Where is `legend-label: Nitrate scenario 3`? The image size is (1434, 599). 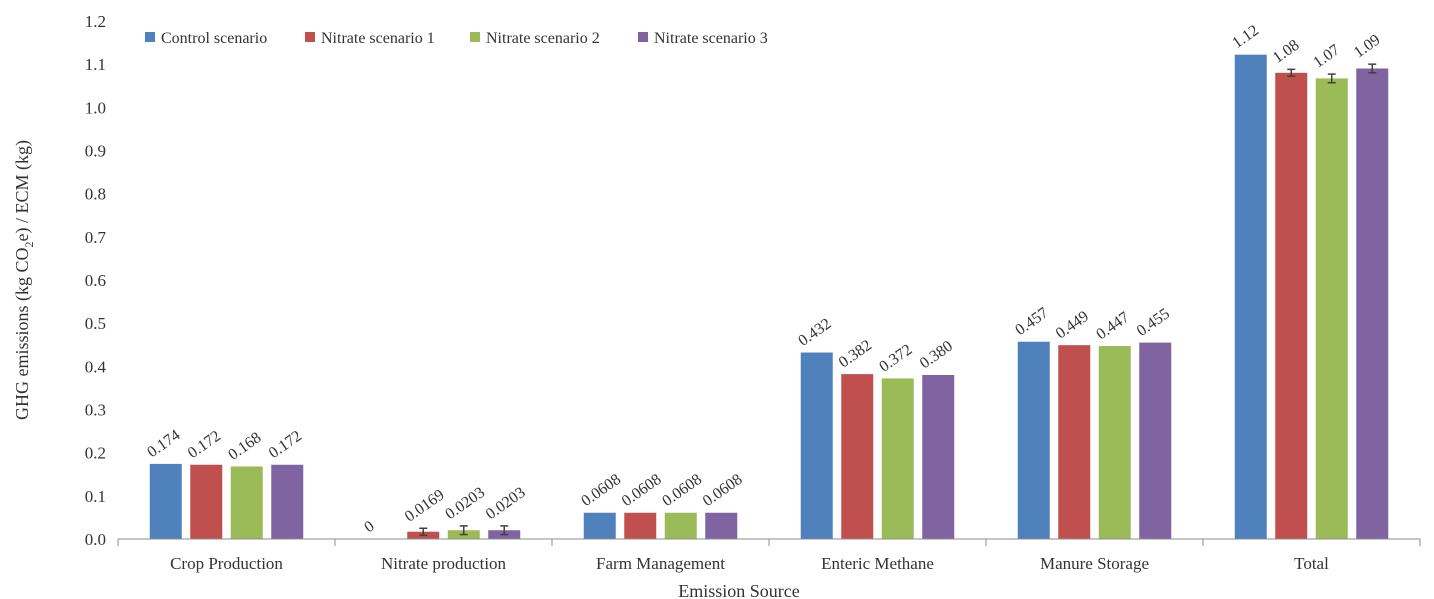 legend-label: Nitrate scenario 3 is located at coordinates (711, 38).